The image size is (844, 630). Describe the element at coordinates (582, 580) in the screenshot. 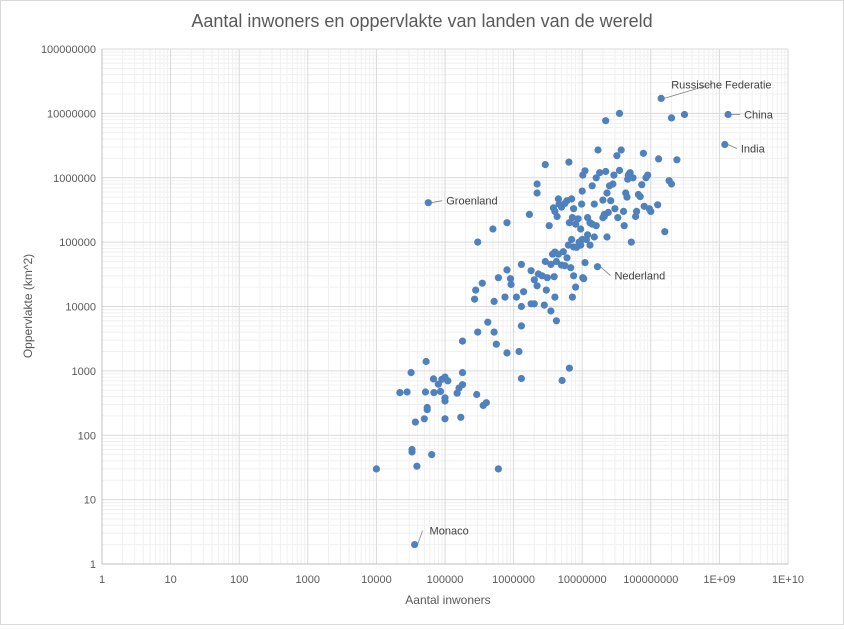

I see `x-tick-label: 10000000` at that location.